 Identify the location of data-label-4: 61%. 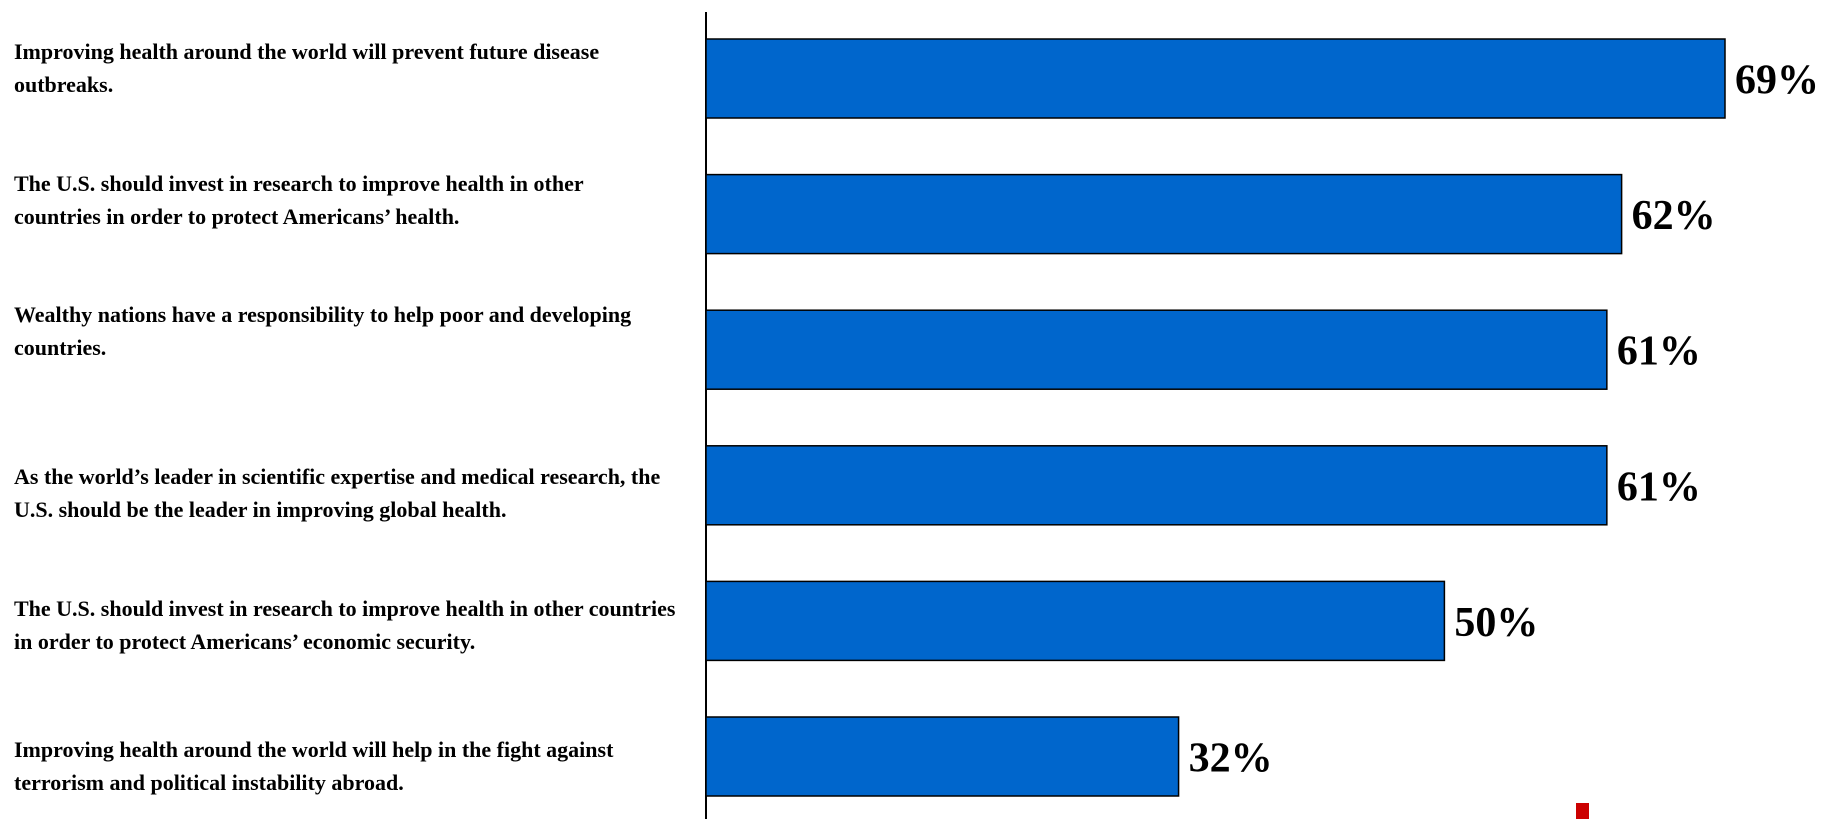
(1659, 487).